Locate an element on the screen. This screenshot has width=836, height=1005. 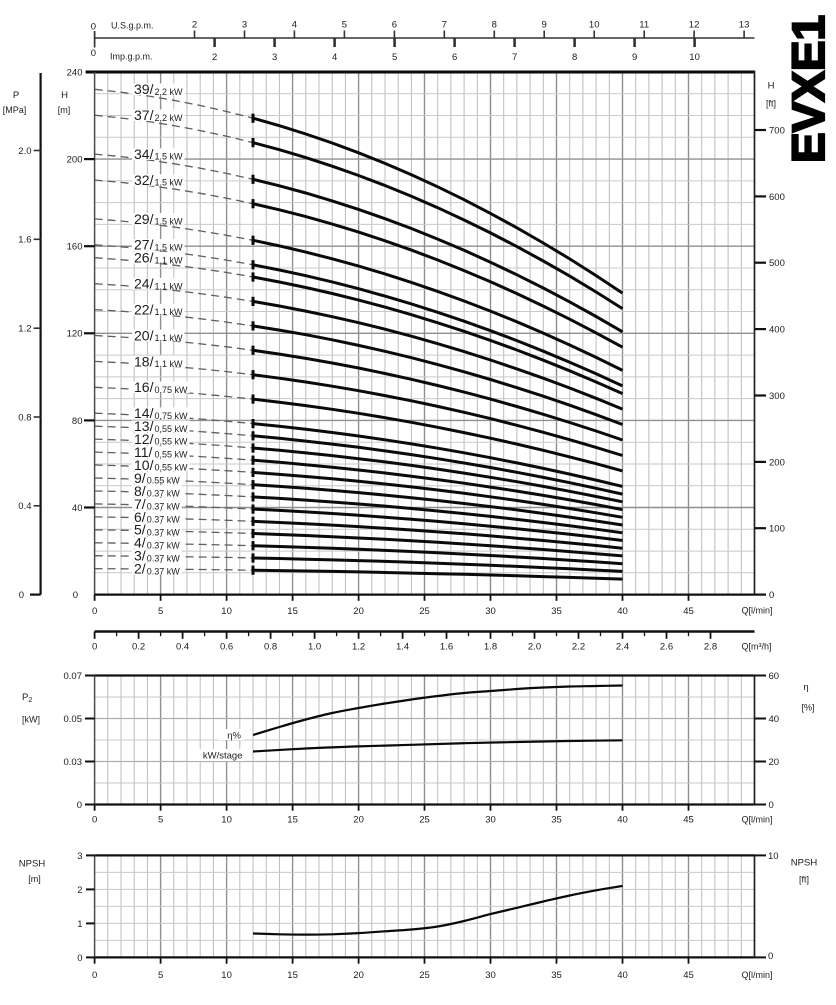
svg-text: 5/ is located at coordinates (140, 530).